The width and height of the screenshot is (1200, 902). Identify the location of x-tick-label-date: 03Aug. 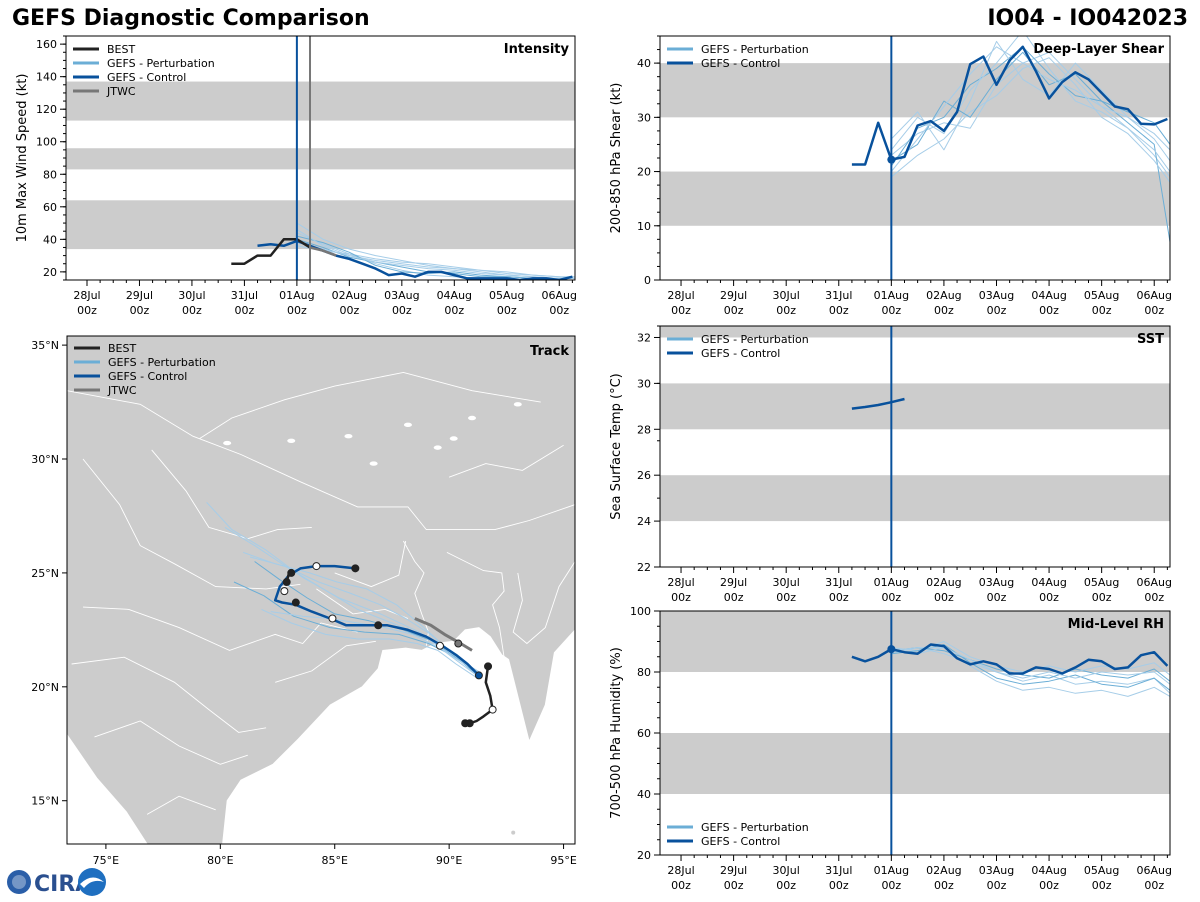
(996, 582).